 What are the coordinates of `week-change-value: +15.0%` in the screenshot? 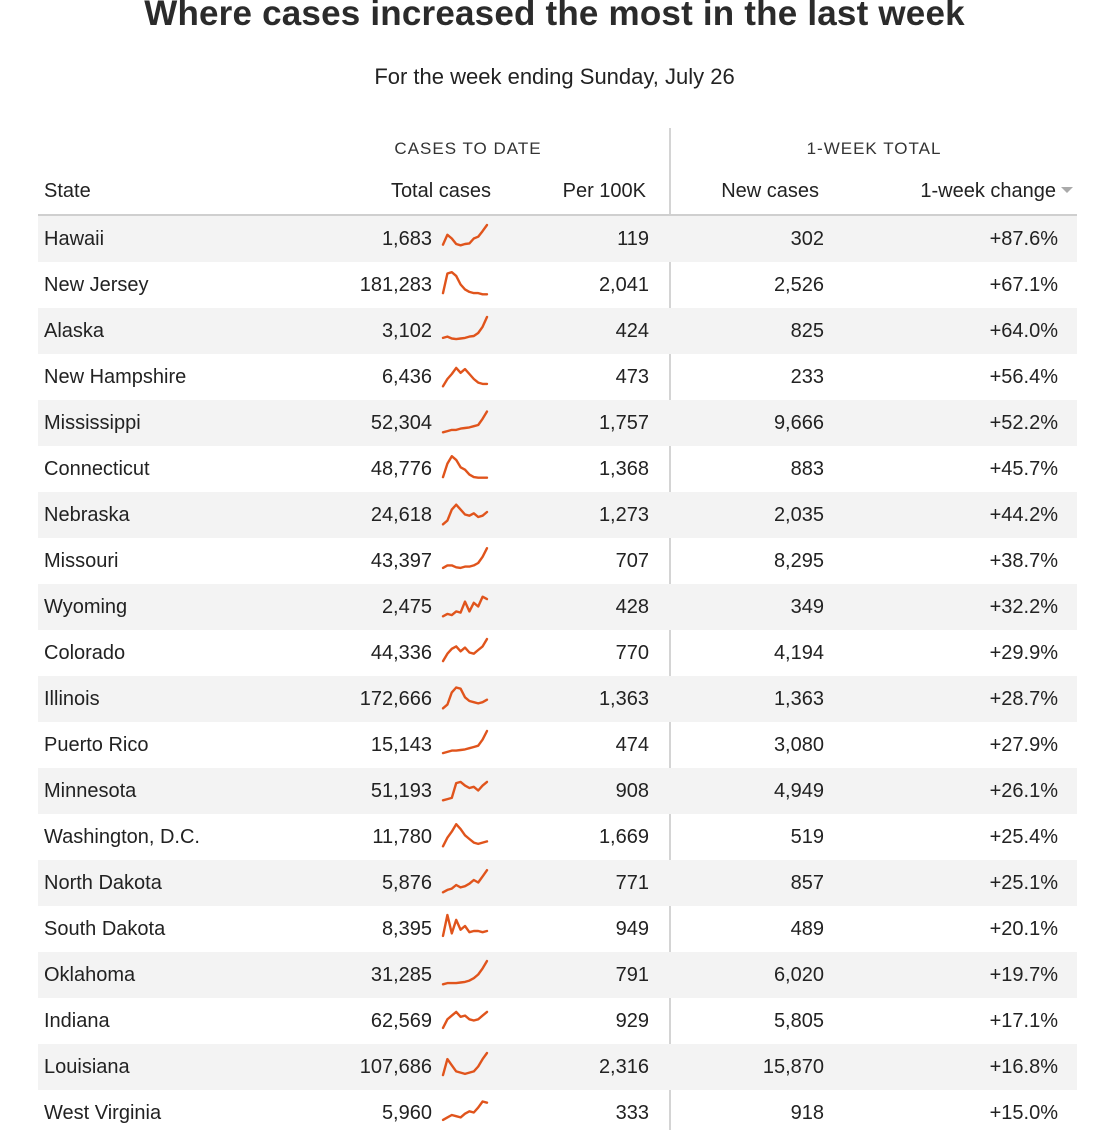 It's located at (1023, 1113).